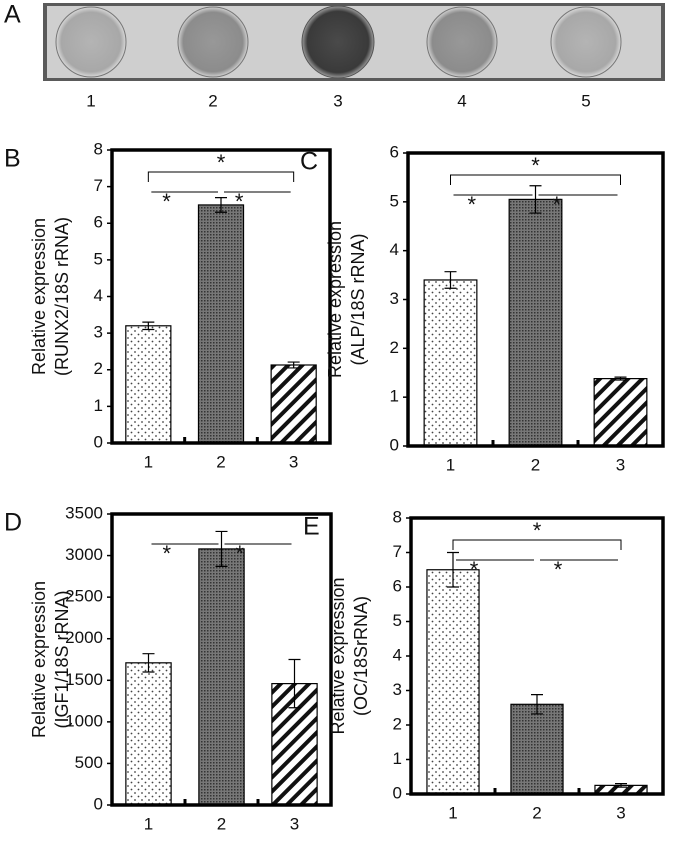  Describe the element at coordinates (311, 527) in the screenshot. I see `panel-label: E` at that location.